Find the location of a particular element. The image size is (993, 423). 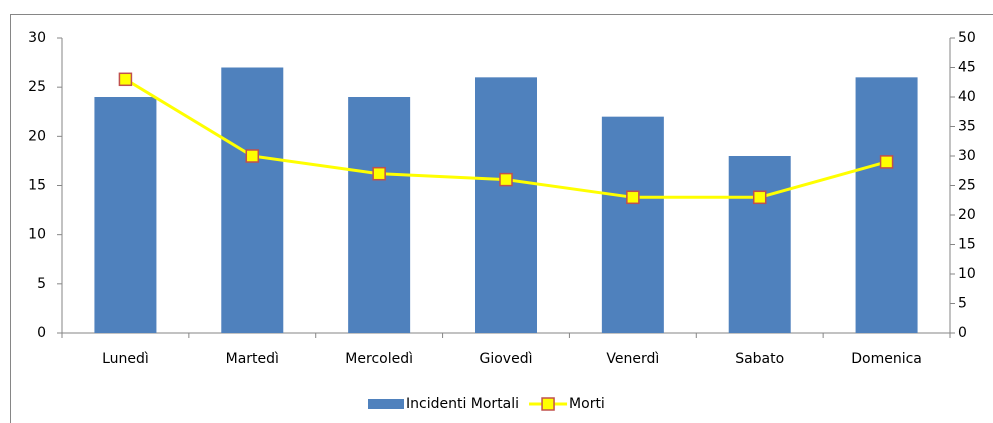

x-tick-label: Mercoledì is located at coordinates (379, 359).